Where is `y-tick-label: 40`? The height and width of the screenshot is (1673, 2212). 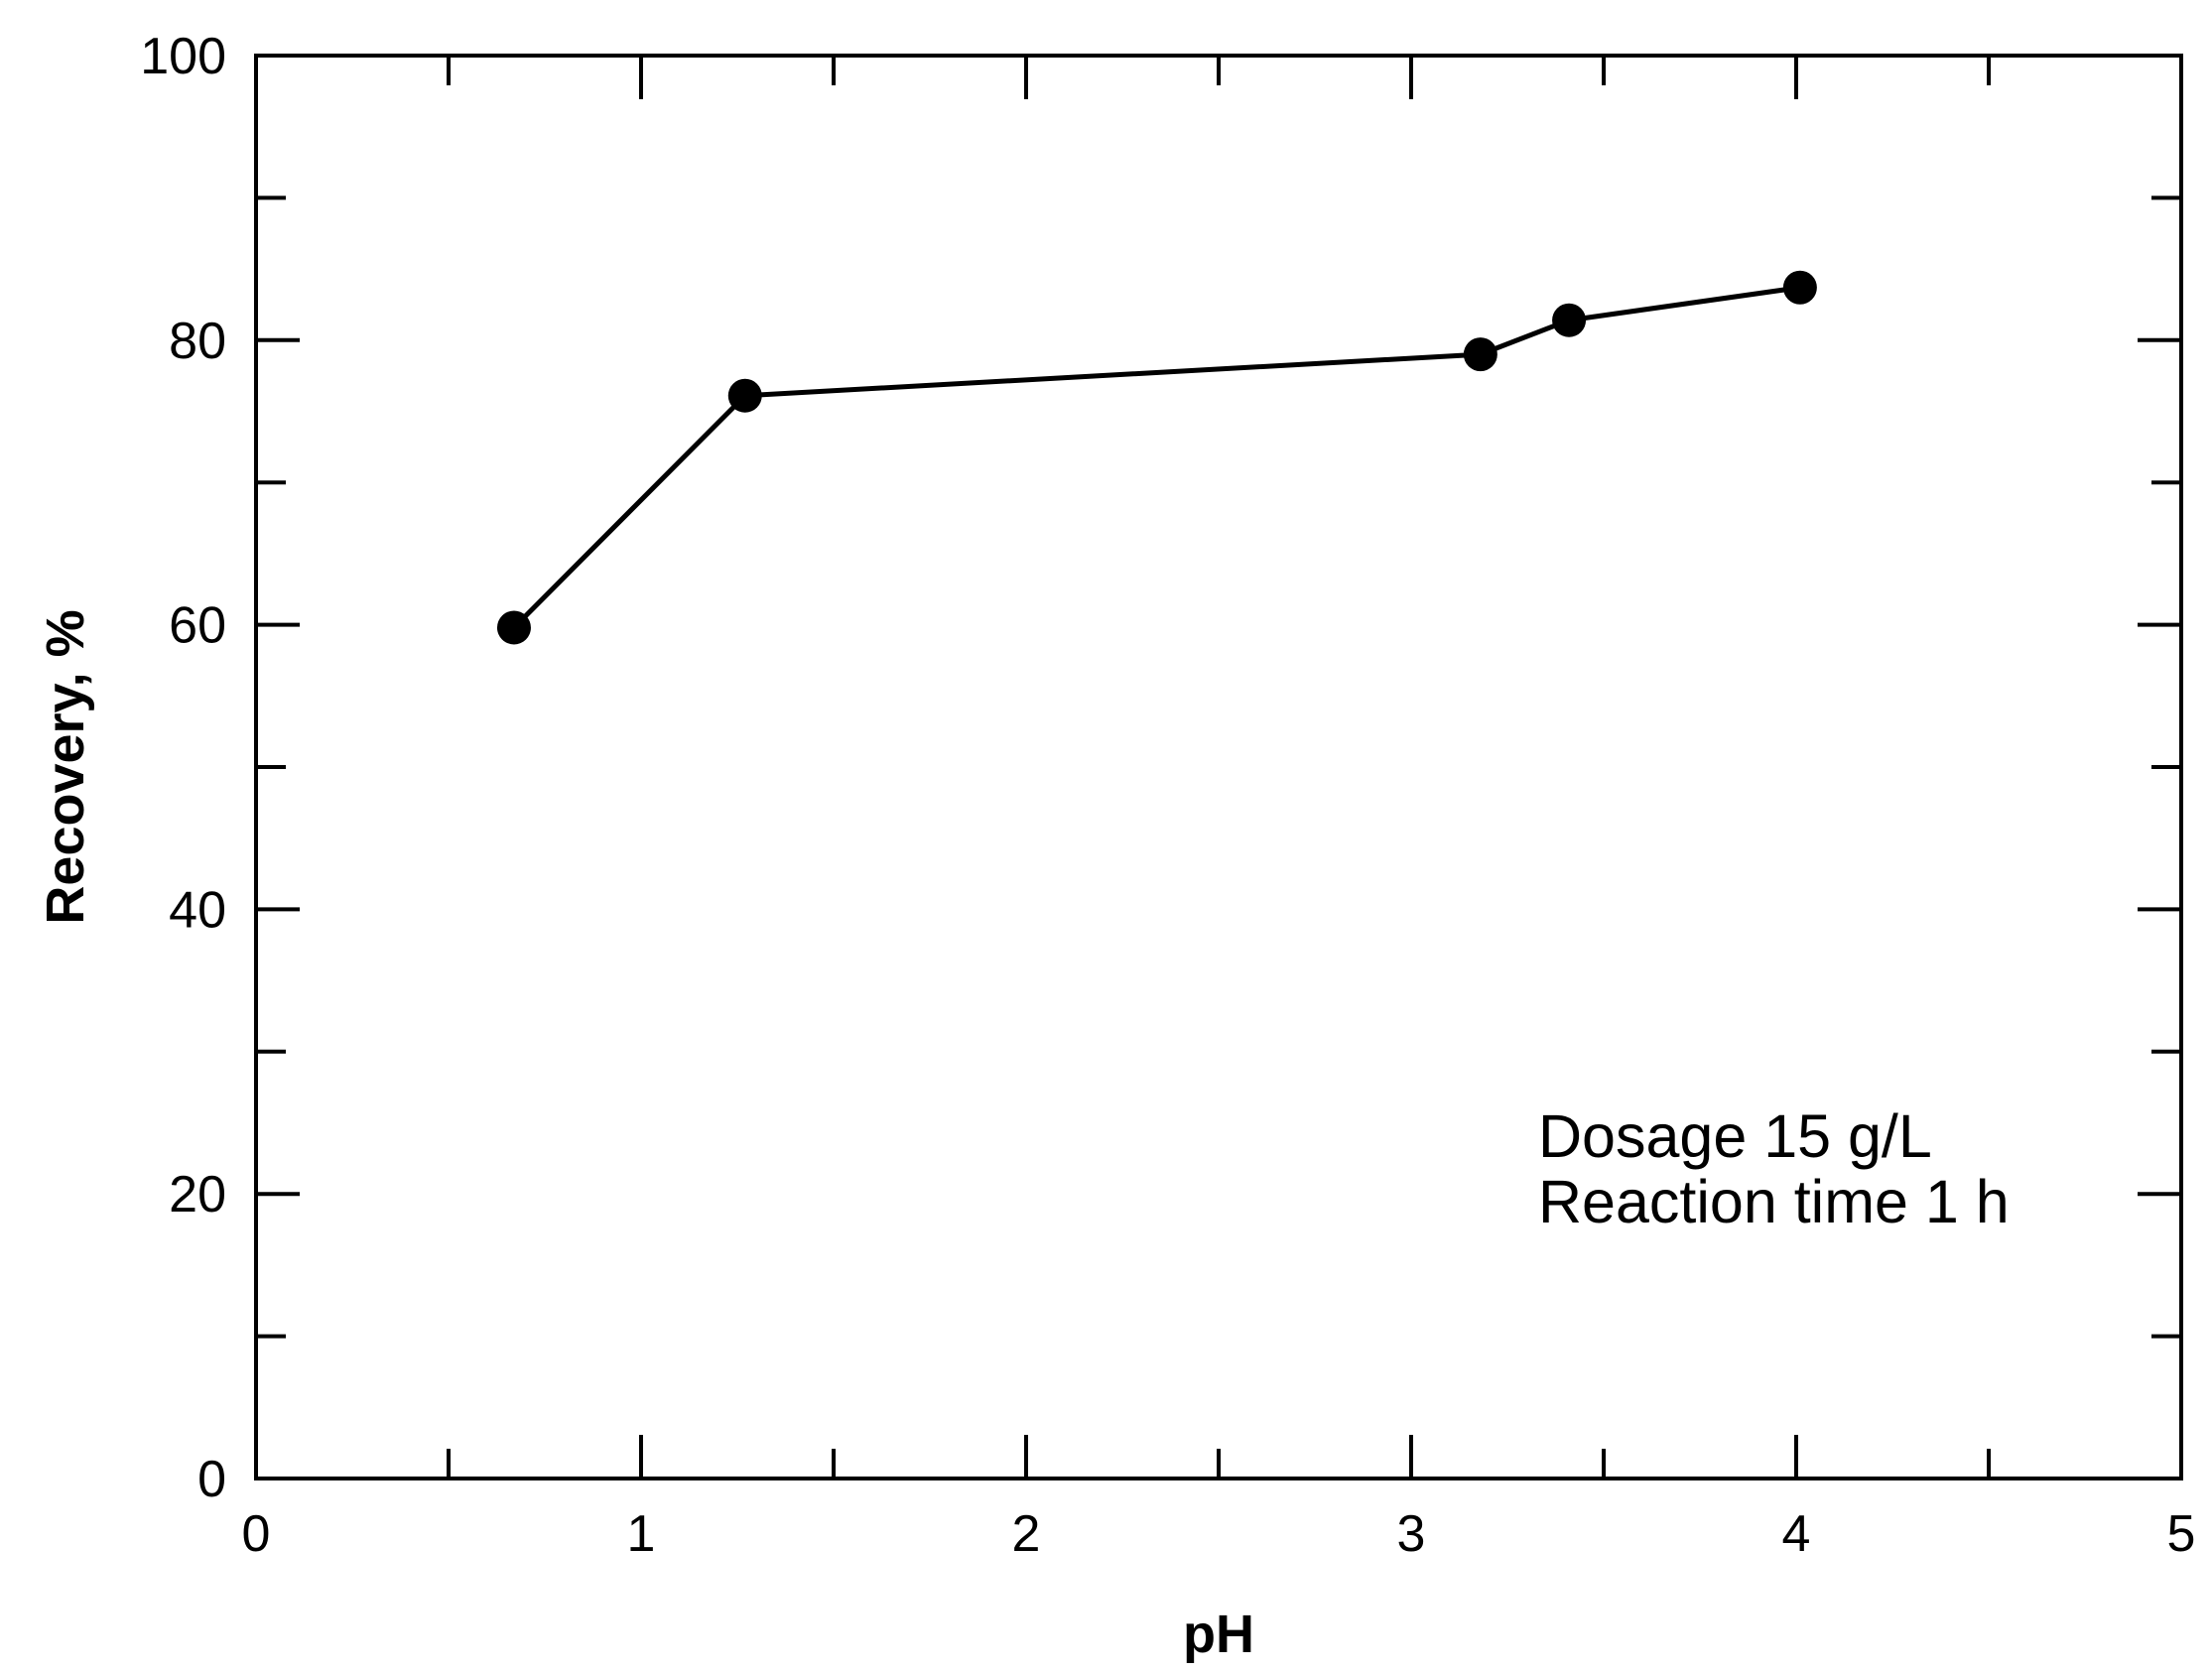
y-tick-label: 40 is located at coordinates (197, 910).